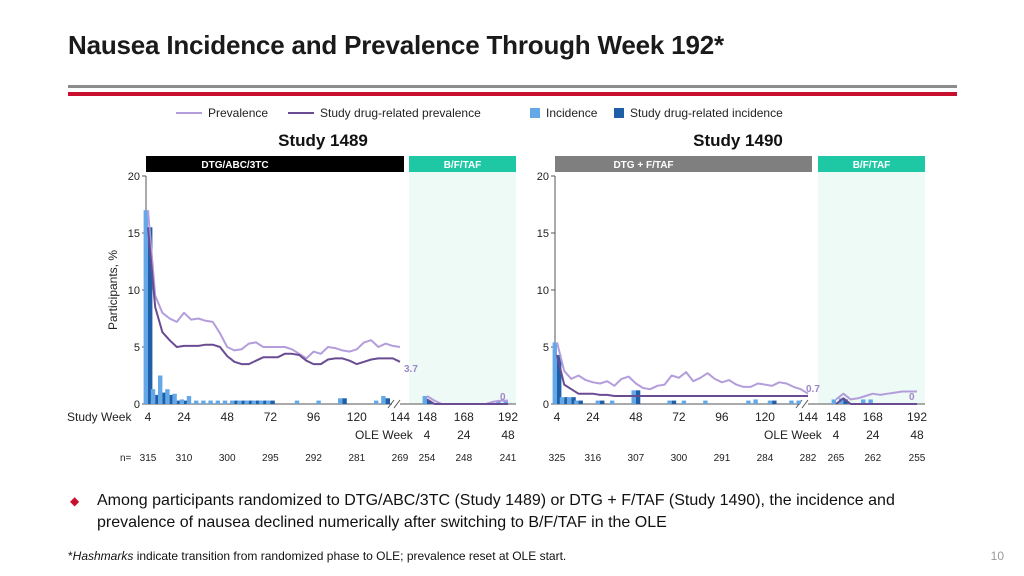 This screenshot has height=576, width=1024. Describe the element at coordinates (917, 435) in the screenshot. I see `p2-x-tick-ole-week-48: 48` at that location.